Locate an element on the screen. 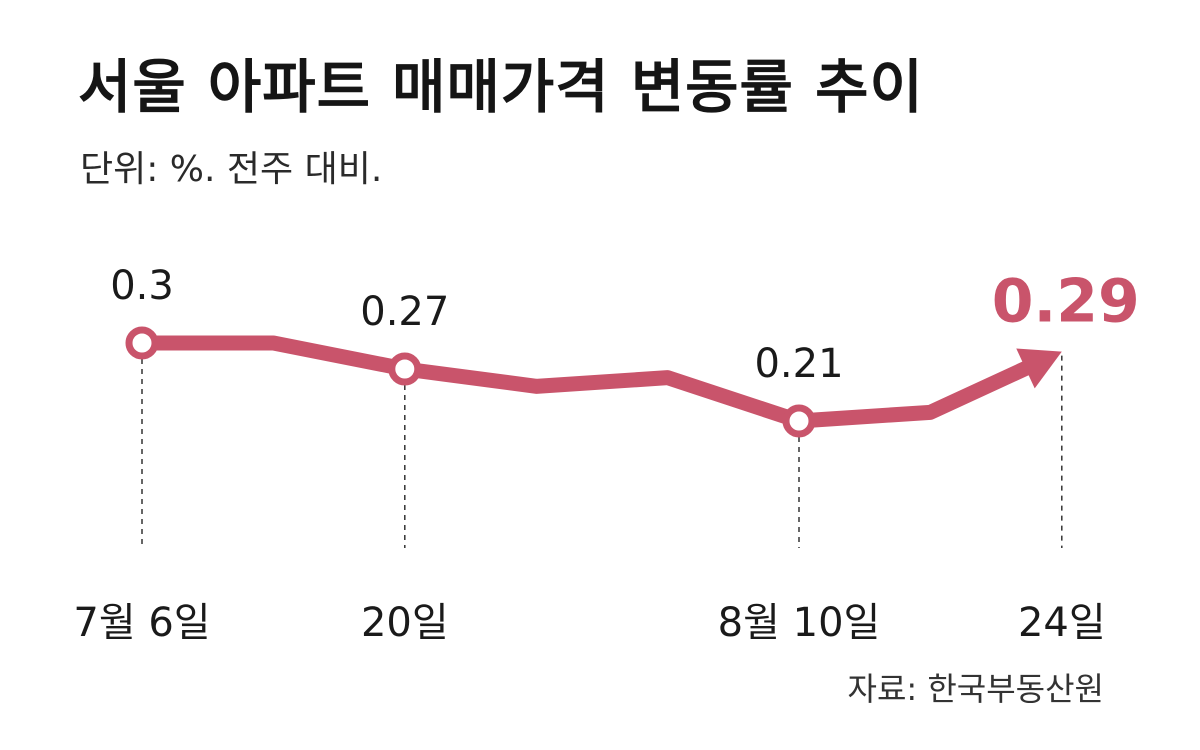 The image size is (1200, 750). chart-subtitle: 단위: %. 전주 대비. is located at coordinates (231, 169).